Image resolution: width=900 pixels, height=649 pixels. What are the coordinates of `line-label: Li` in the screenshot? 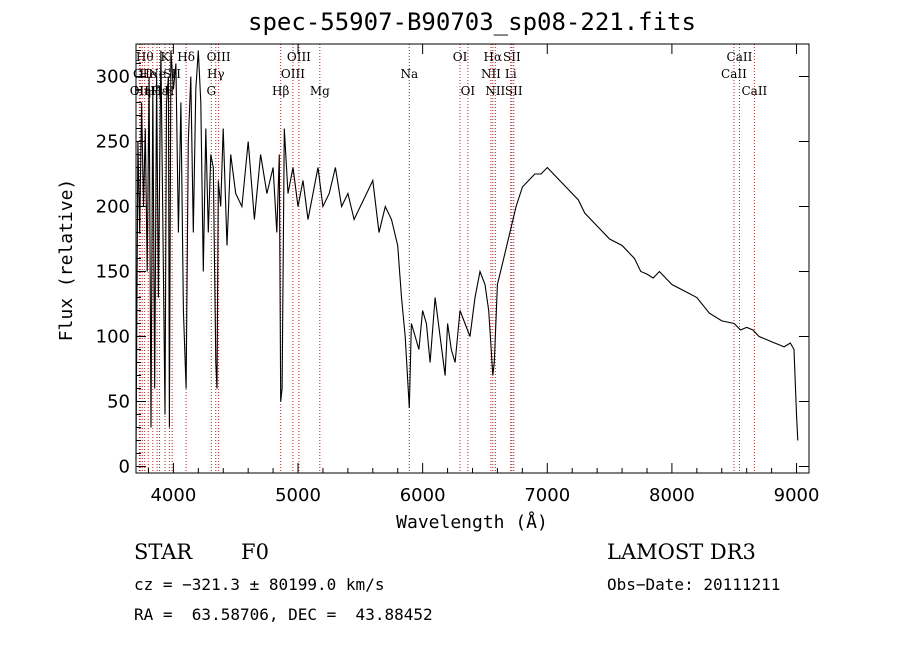 It's located at (511, 74).